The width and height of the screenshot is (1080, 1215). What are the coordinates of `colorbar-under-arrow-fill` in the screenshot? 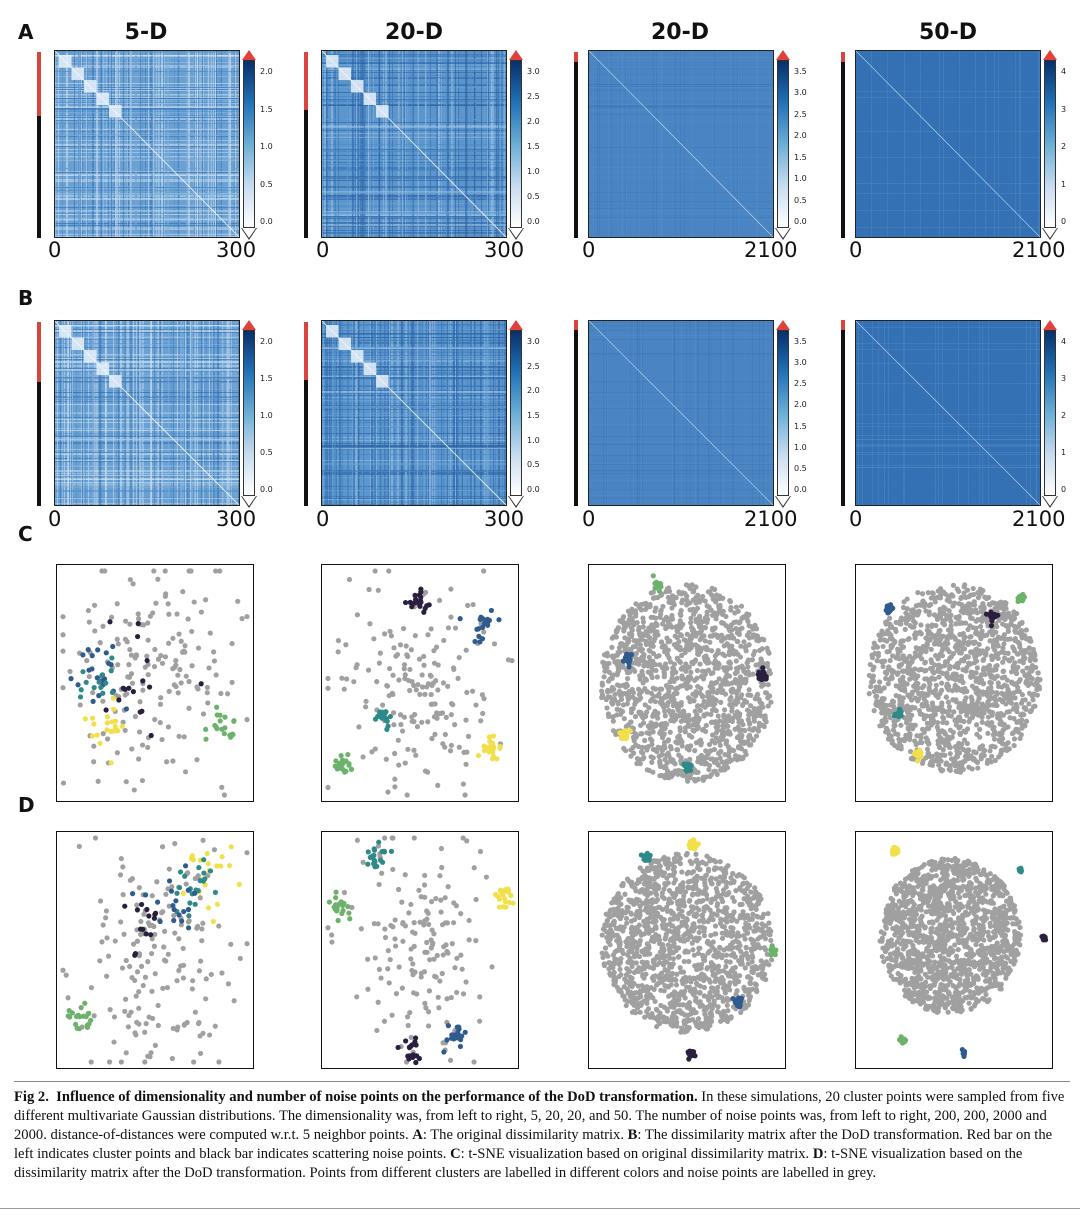 It's located at (1050, 501).